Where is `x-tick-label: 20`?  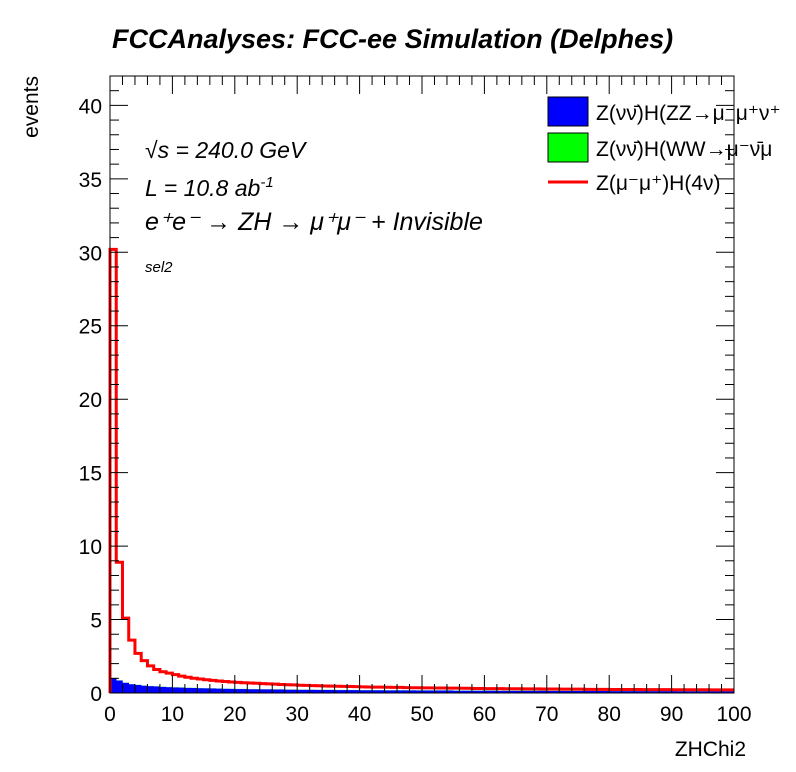
x-tick-label: 20 is located at coordinates (234, 714).